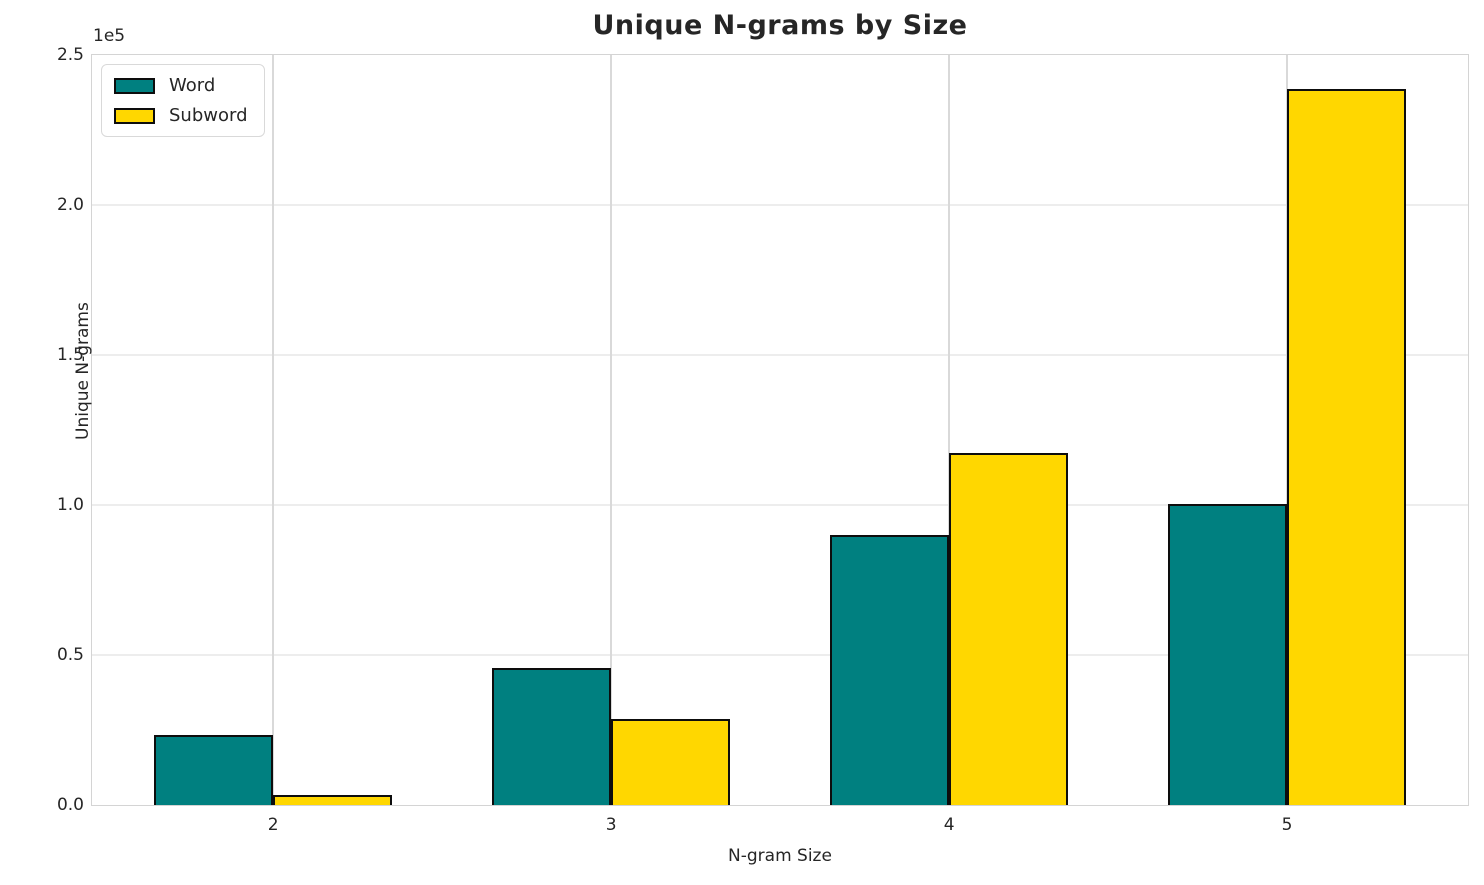  Describe the element at coordinates (611, 825) in the screenshot. I see `x-tick-label: 3` at that location.